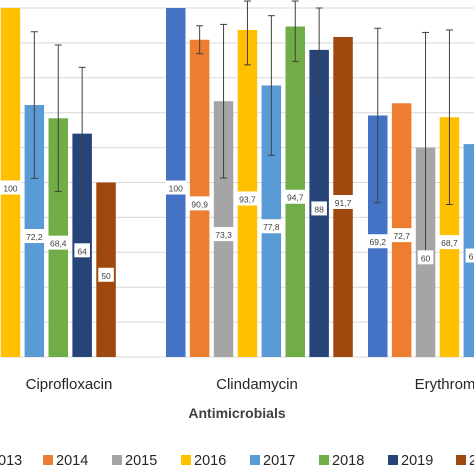 This screenshot has height=474, width=474. I want to click on data-label: 61, so click(469, 255).